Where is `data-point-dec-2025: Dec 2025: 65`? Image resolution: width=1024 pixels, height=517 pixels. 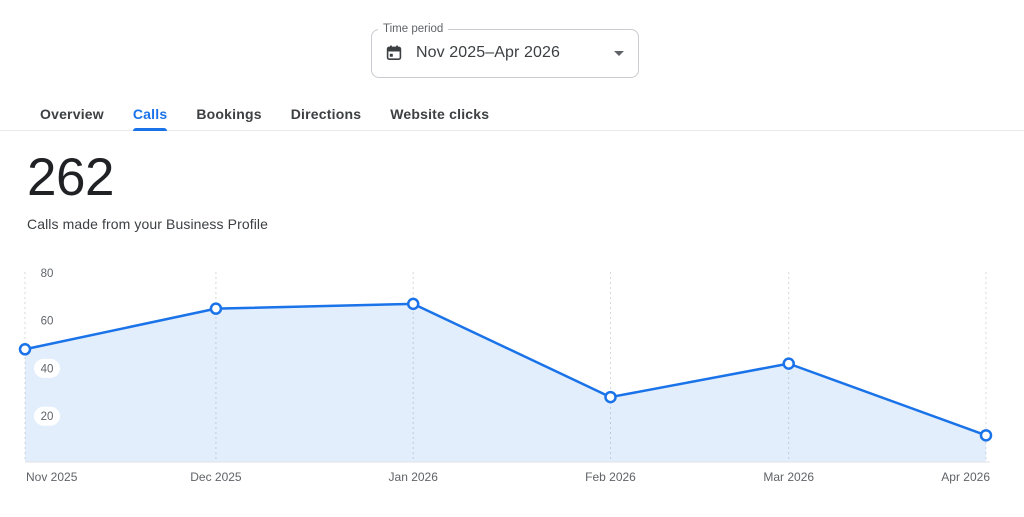
data-point-dec-2025: Dec 2025: 65 is located at coordinates (216, 308).